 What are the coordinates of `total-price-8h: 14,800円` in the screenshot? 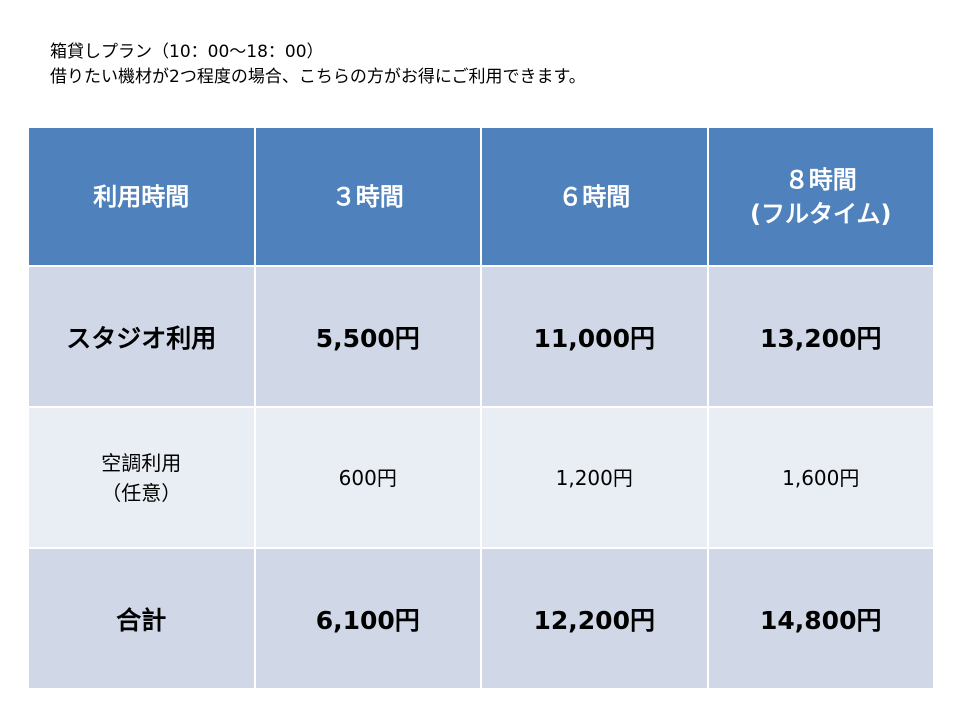 It's located at (820, 618).